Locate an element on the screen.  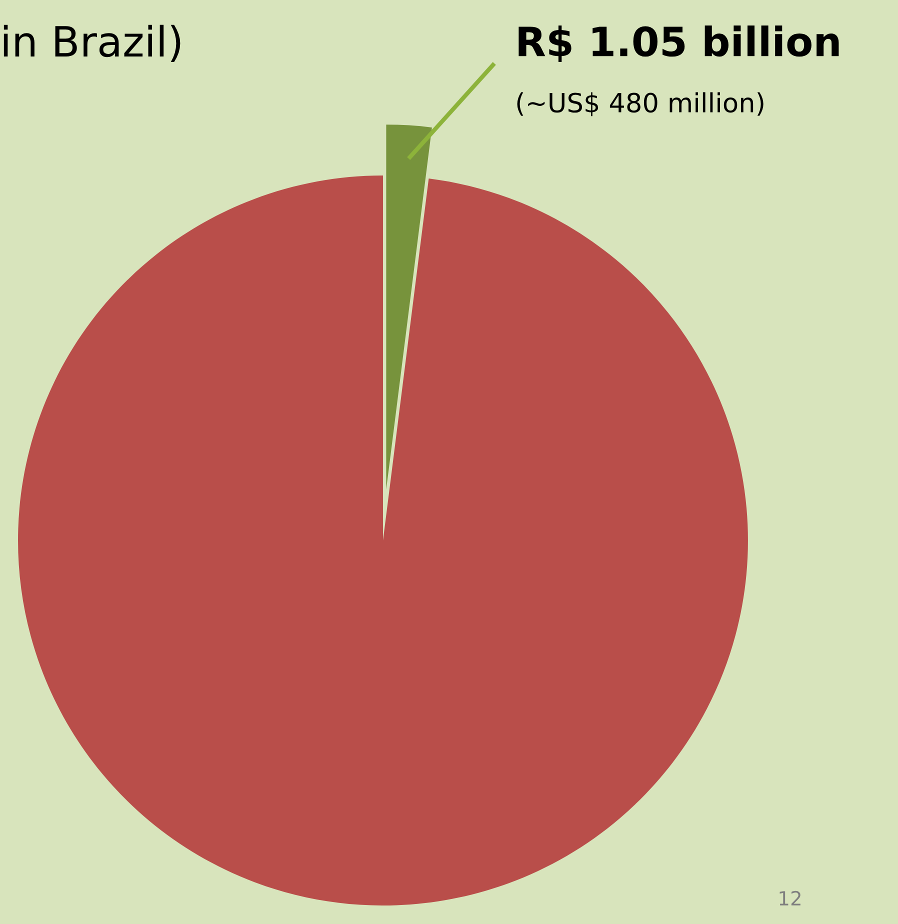
text: 12 is located at coordinates (790, 898).